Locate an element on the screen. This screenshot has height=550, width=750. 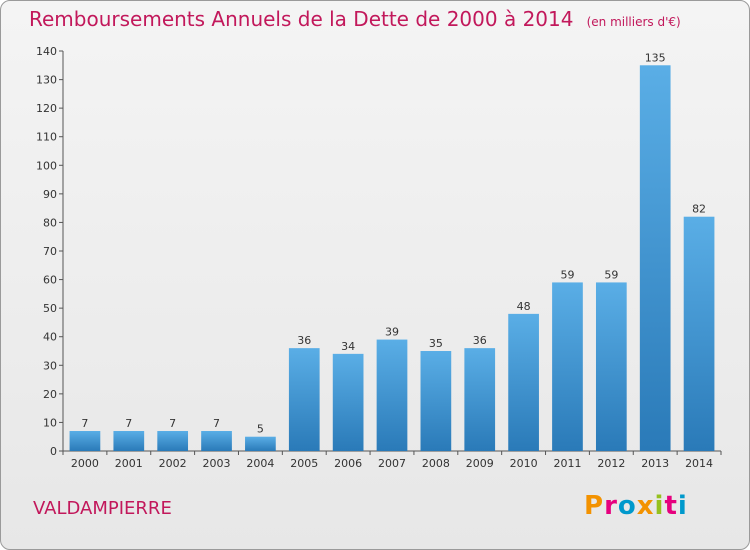
bar-value-label: 48 is located at coordinates (524, 306).